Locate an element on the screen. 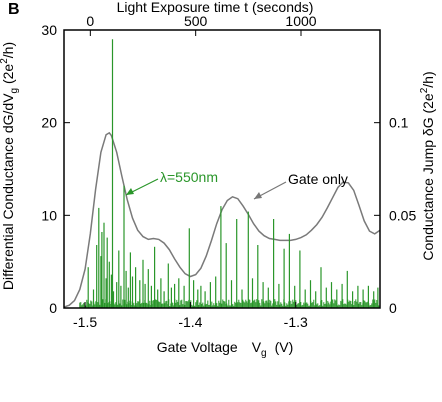 The width and height of the screenshot is (442, 402). bottom-axis-symbol: V is located at coordinates (257, 347).